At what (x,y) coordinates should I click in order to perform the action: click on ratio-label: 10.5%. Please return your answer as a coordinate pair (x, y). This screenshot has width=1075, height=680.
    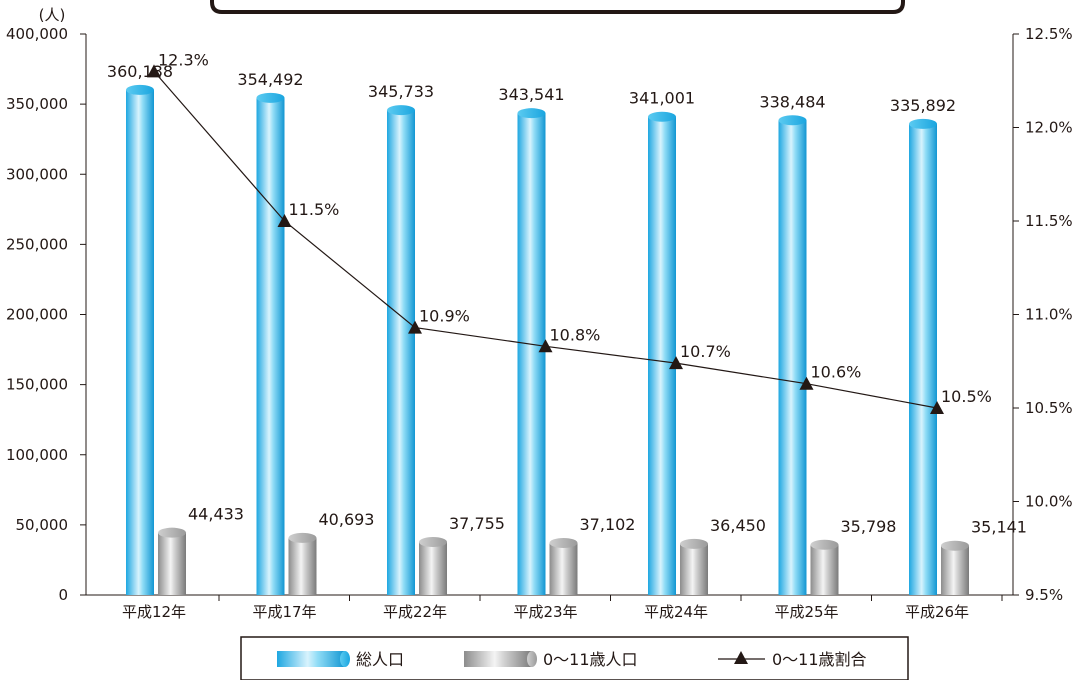
    Looking at the image, I should click on (966, 396).